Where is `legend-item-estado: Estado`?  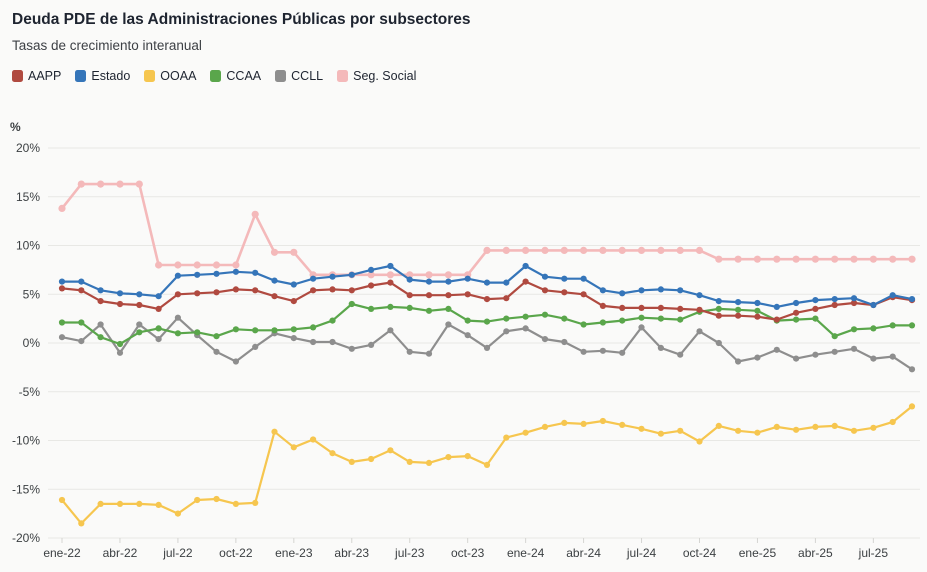
legend-item-estado: Estado is located at coordinates (102, 76).